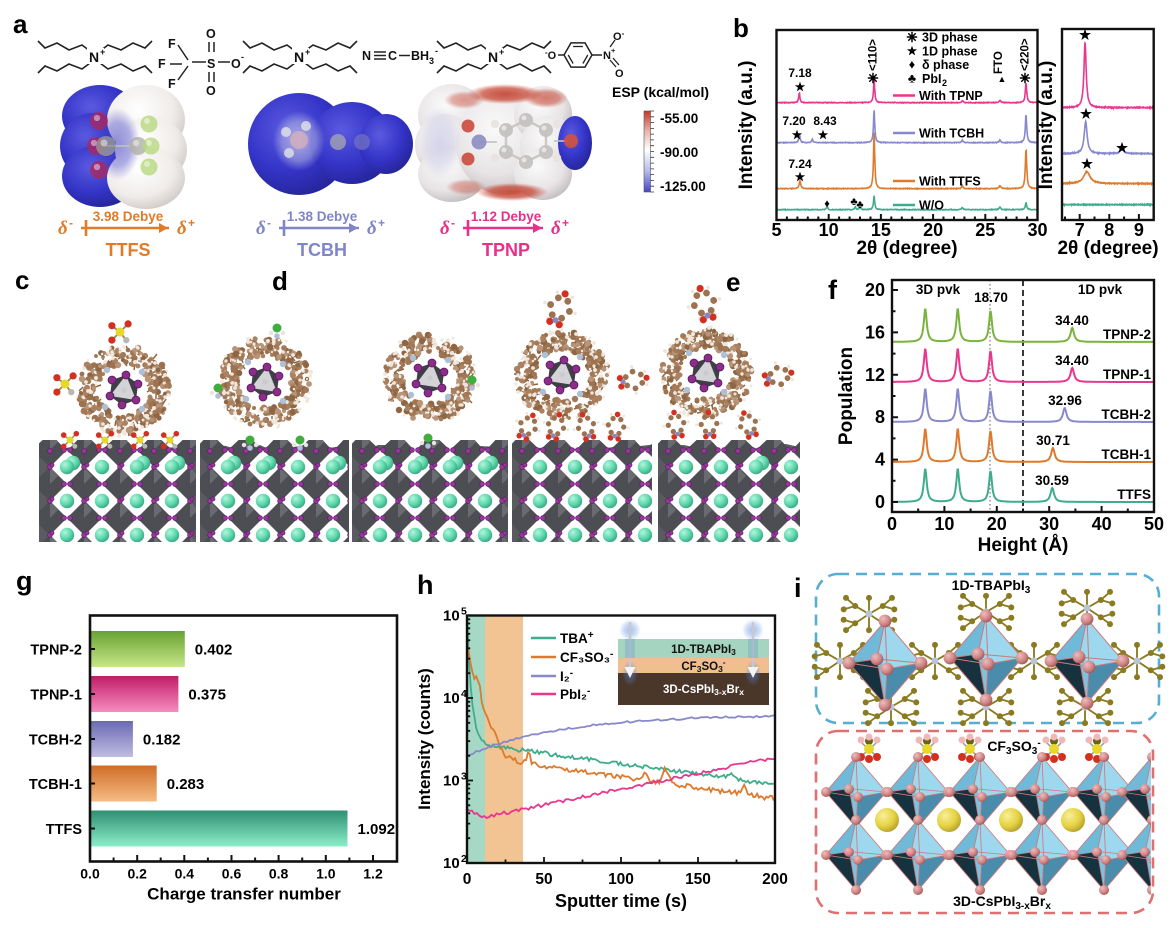 Image resolution: width=1170 pixels, height=928 pixels. Describe the element at coordinates (1102, 524) in the screenshot. I see `svg-text: 40` at that location.